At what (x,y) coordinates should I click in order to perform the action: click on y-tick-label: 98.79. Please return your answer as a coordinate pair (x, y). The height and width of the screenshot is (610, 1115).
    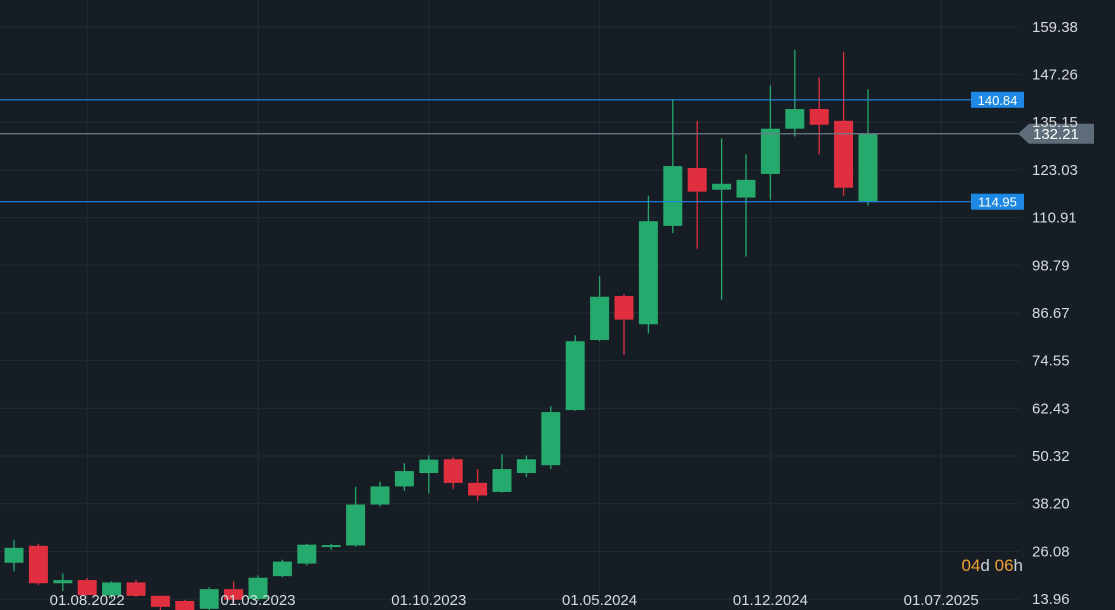
    Looking at the image, I should click on (1051, 265).